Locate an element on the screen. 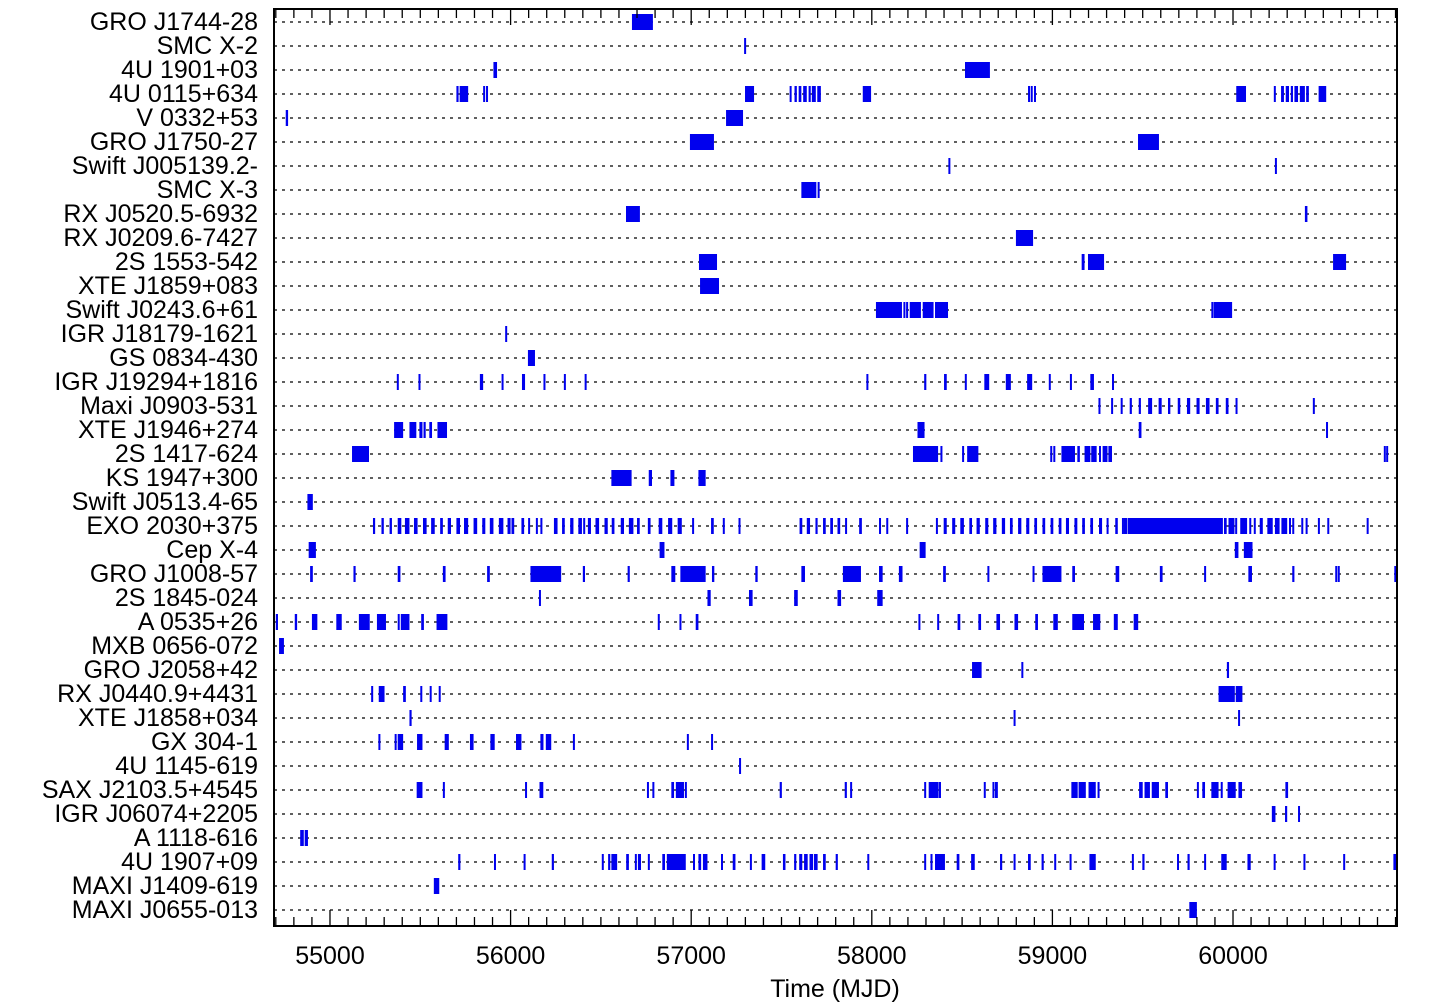 The height and width of the screenshot is (1008, 1440). x-tick-label: 60000 is located at coordinates (1233, 956).